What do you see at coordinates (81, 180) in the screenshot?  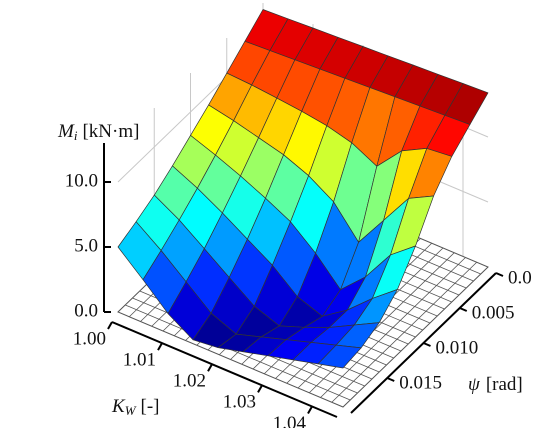 I see `z-tick-label: 10.0` at bounding box center [81, 180].